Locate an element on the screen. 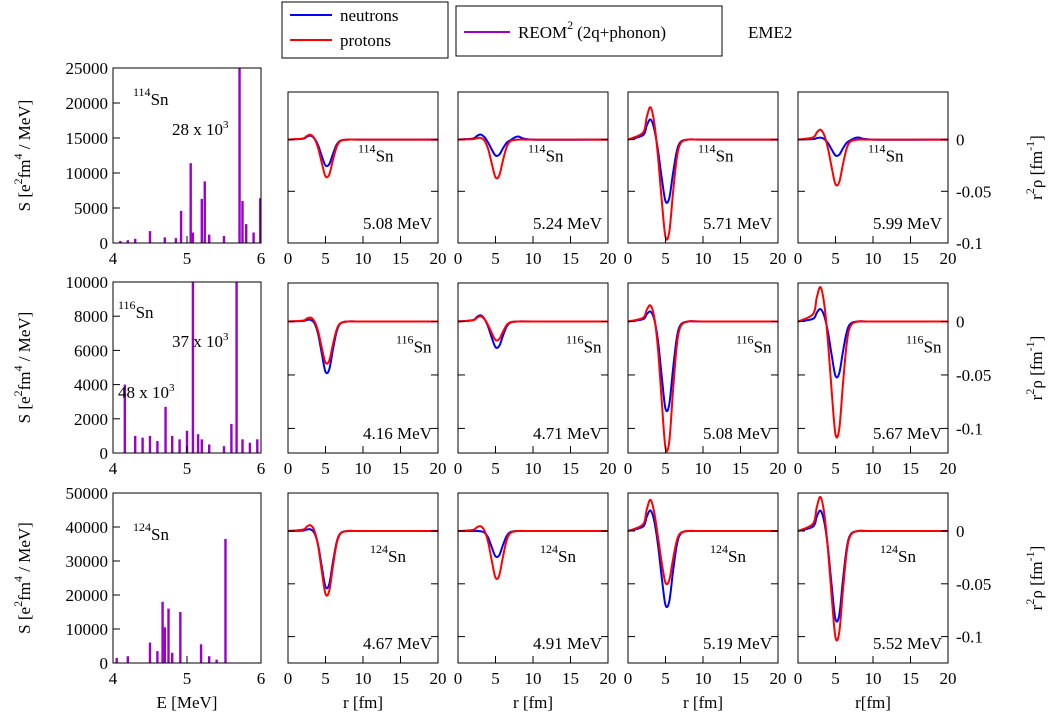 Image resolution: width=1058 pixels, height=723 pixels. mass-number: 114 is located at coordinates (877, 149).